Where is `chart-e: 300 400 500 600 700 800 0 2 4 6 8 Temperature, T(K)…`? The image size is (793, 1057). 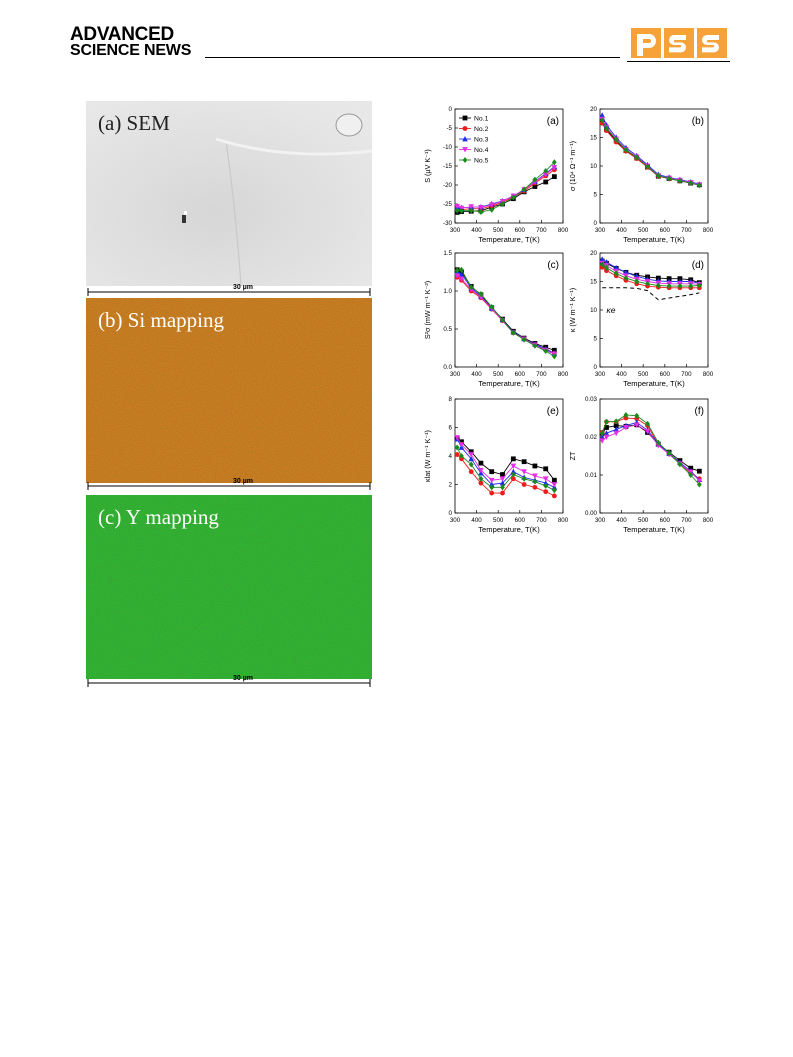 chart-e: 300 400 500 600 700 800 0 2 4 6 8 Temperature, T(K)… is located at coordinates (496, 465).